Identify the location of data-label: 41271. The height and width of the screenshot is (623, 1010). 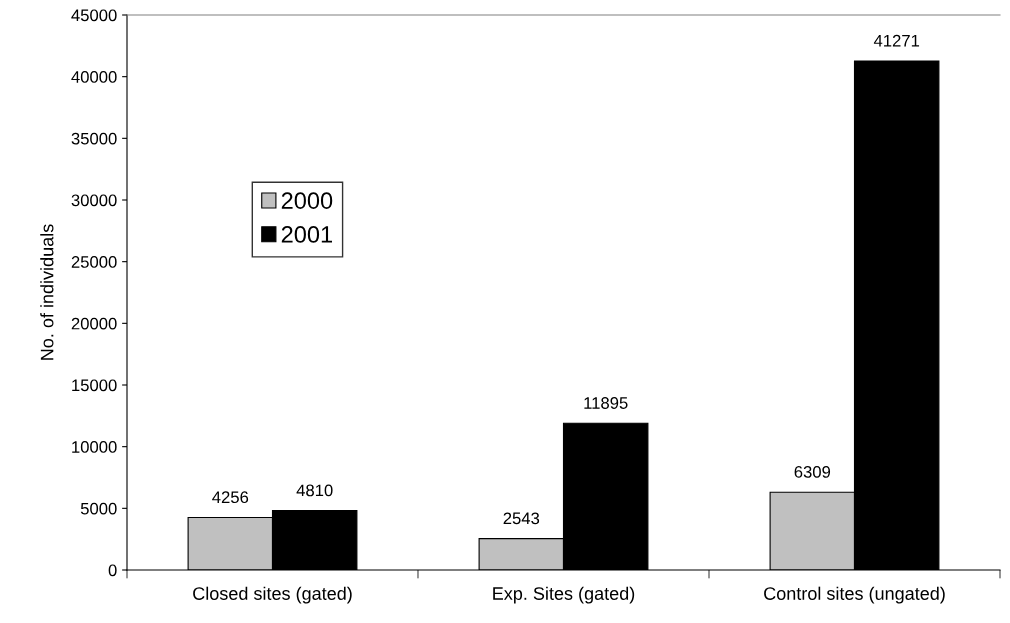
(896, 40).